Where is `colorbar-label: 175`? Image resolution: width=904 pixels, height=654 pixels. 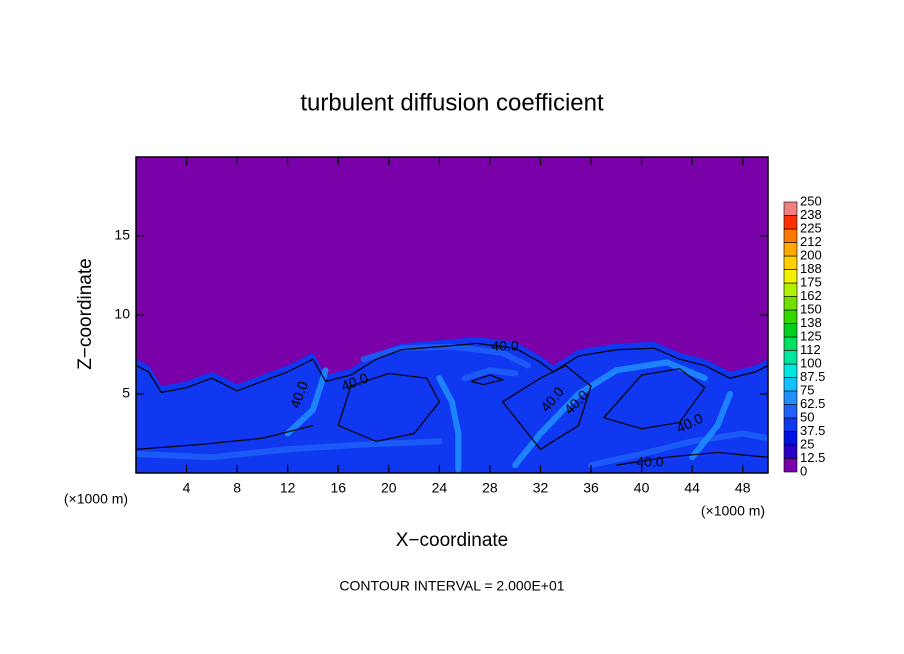
colorbar-label: 175 is located at coordinates (811, 281).